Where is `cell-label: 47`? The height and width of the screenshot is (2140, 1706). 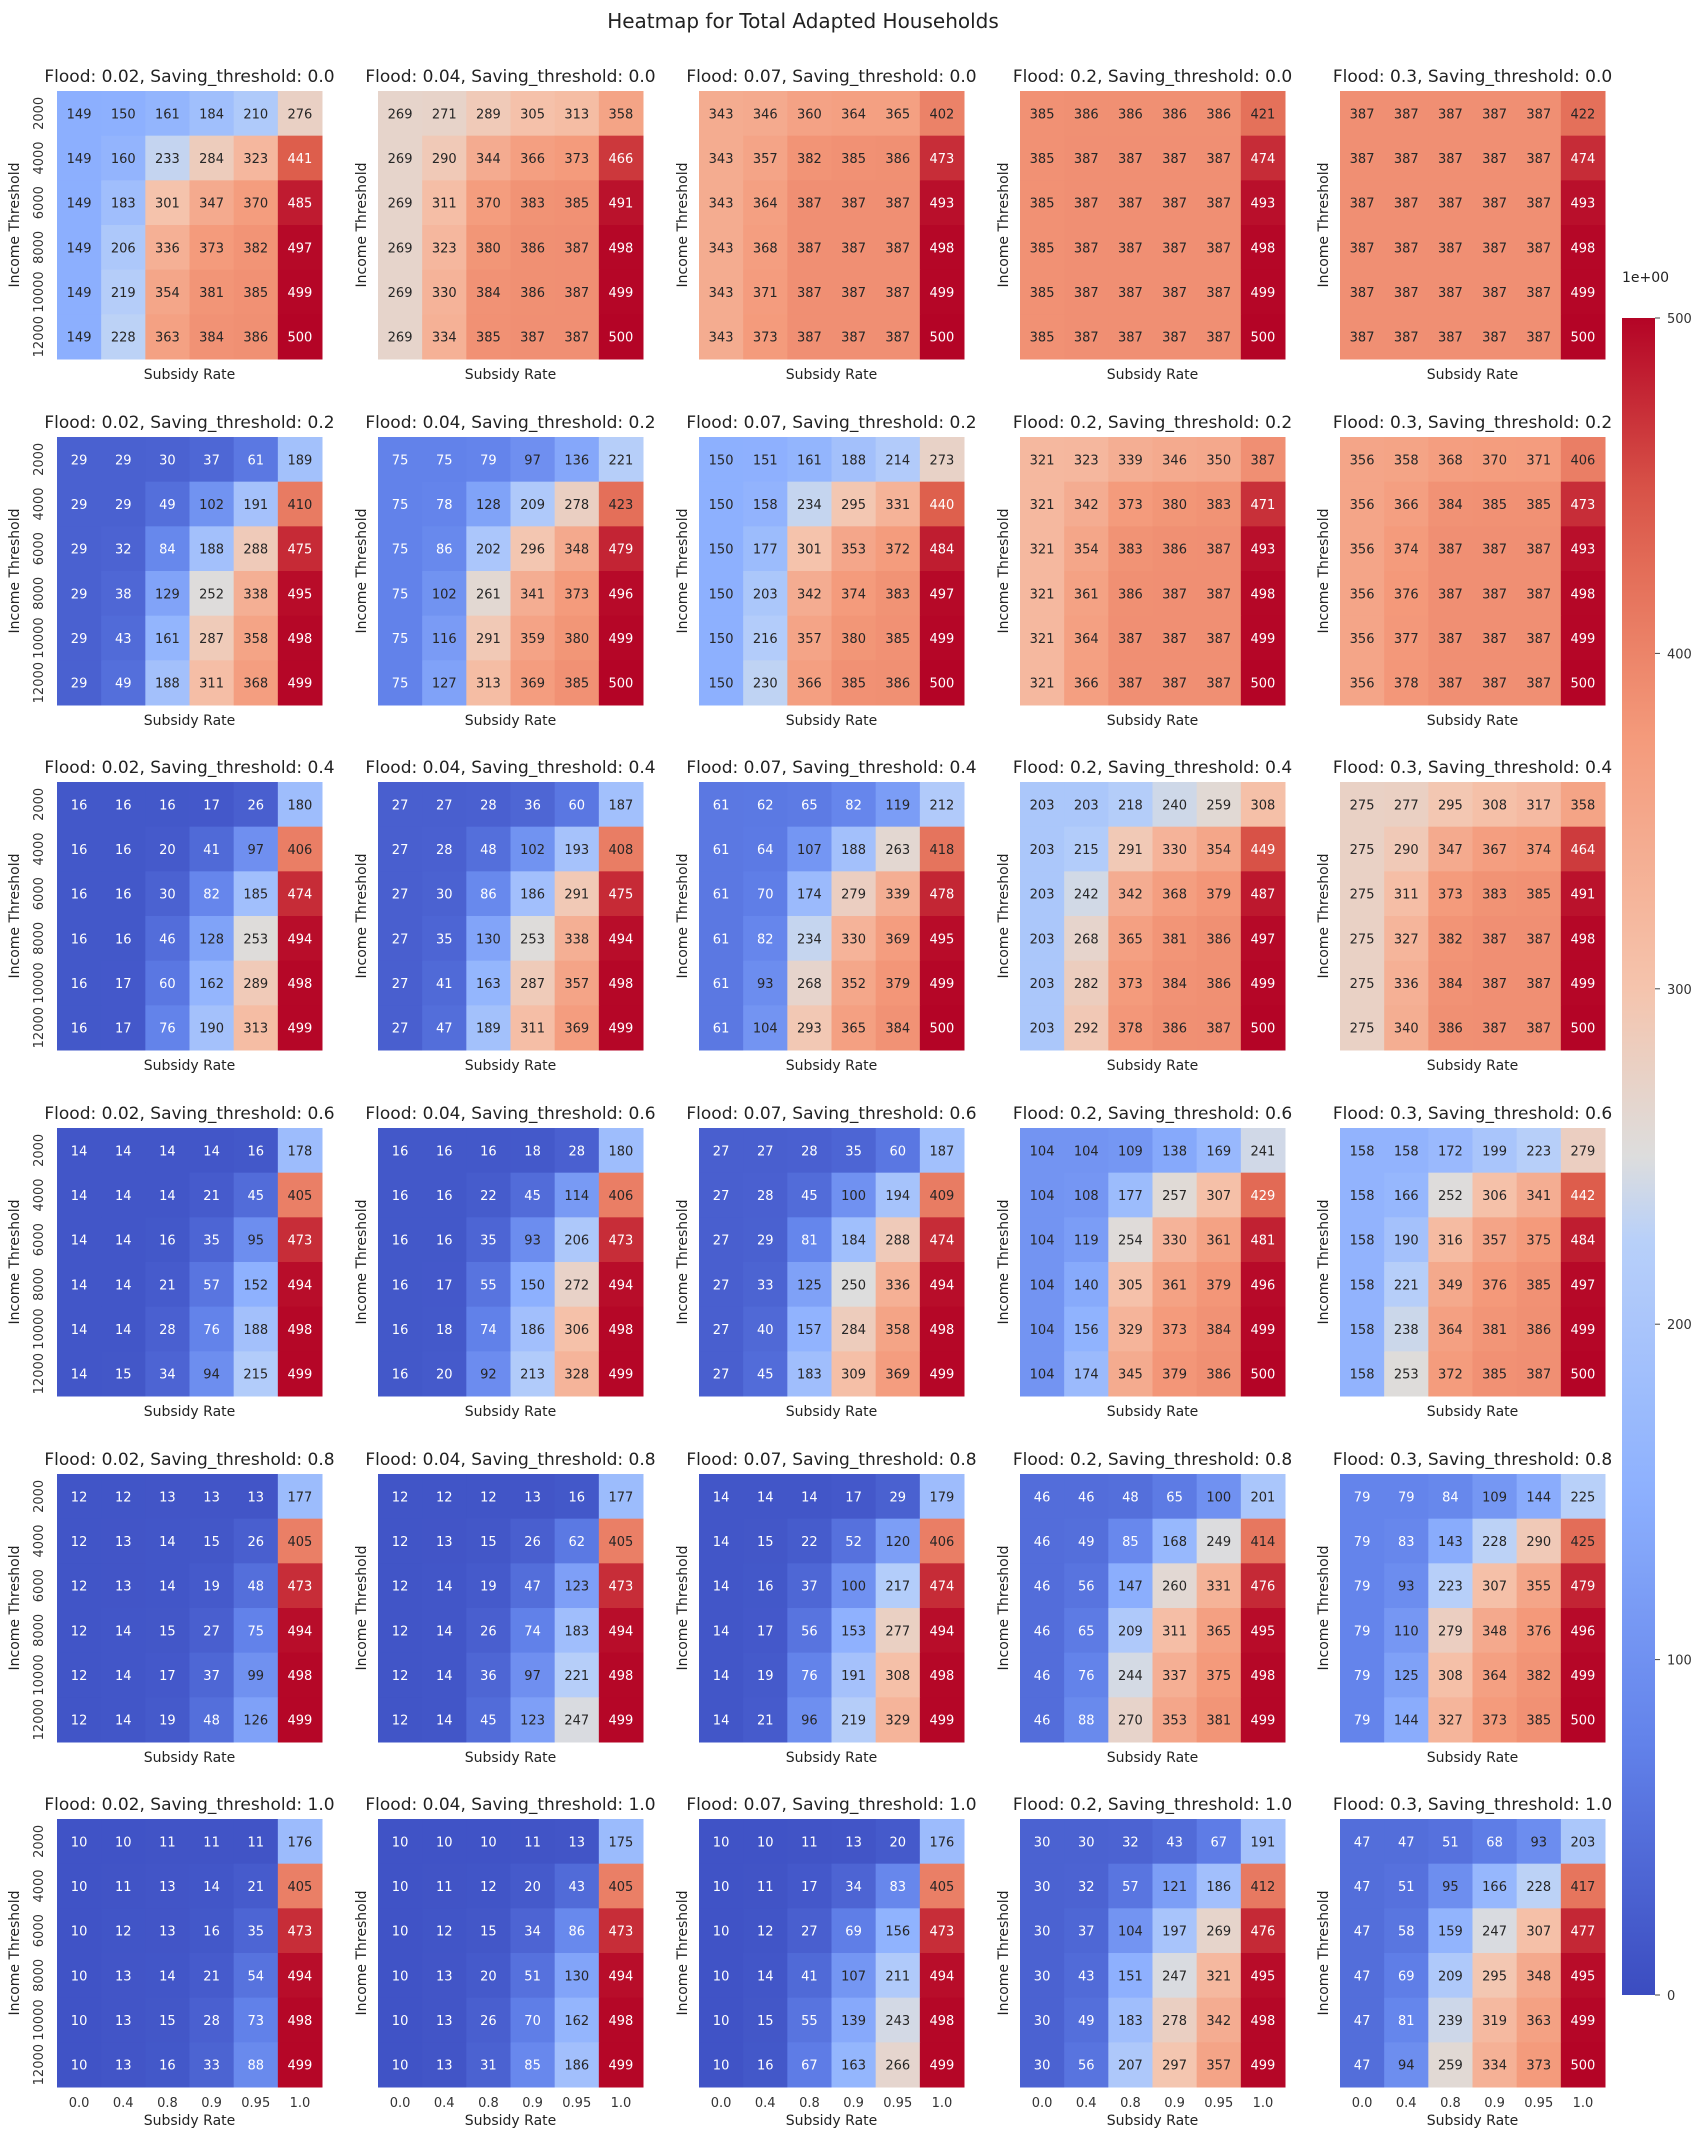
cell-label: 47 is located at coordinates (532, 1587).